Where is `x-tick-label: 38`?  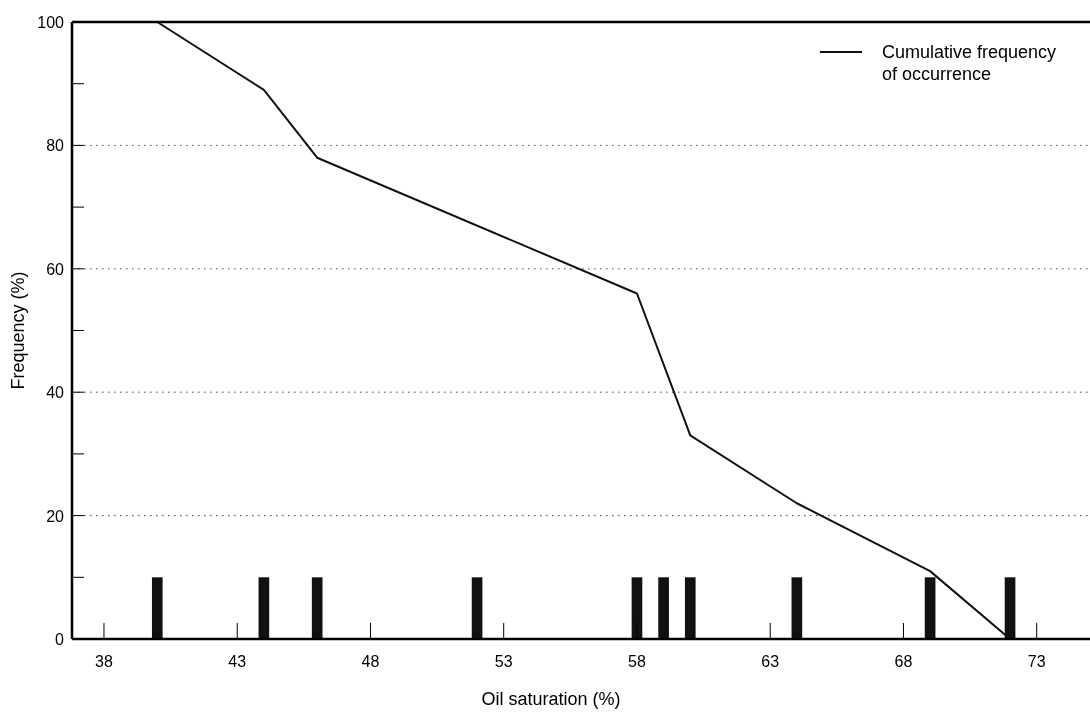 x-tick-label: 38 is located at coordinates (104, 661).